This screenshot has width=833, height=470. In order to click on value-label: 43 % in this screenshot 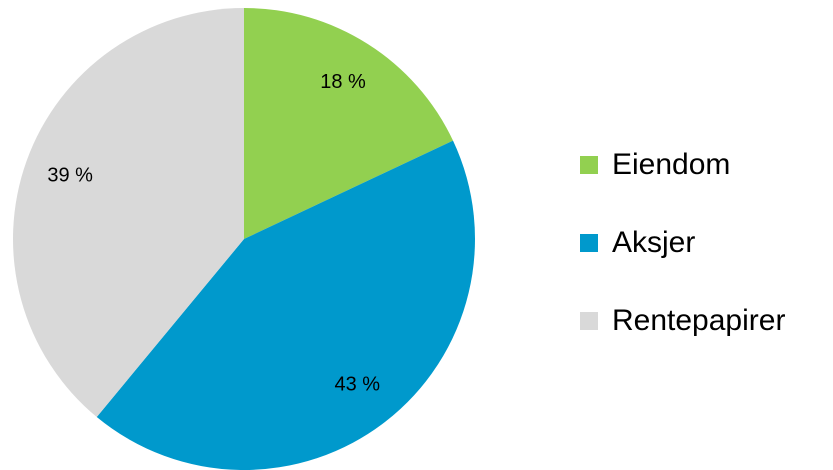, I will do `click(357, 384)`.